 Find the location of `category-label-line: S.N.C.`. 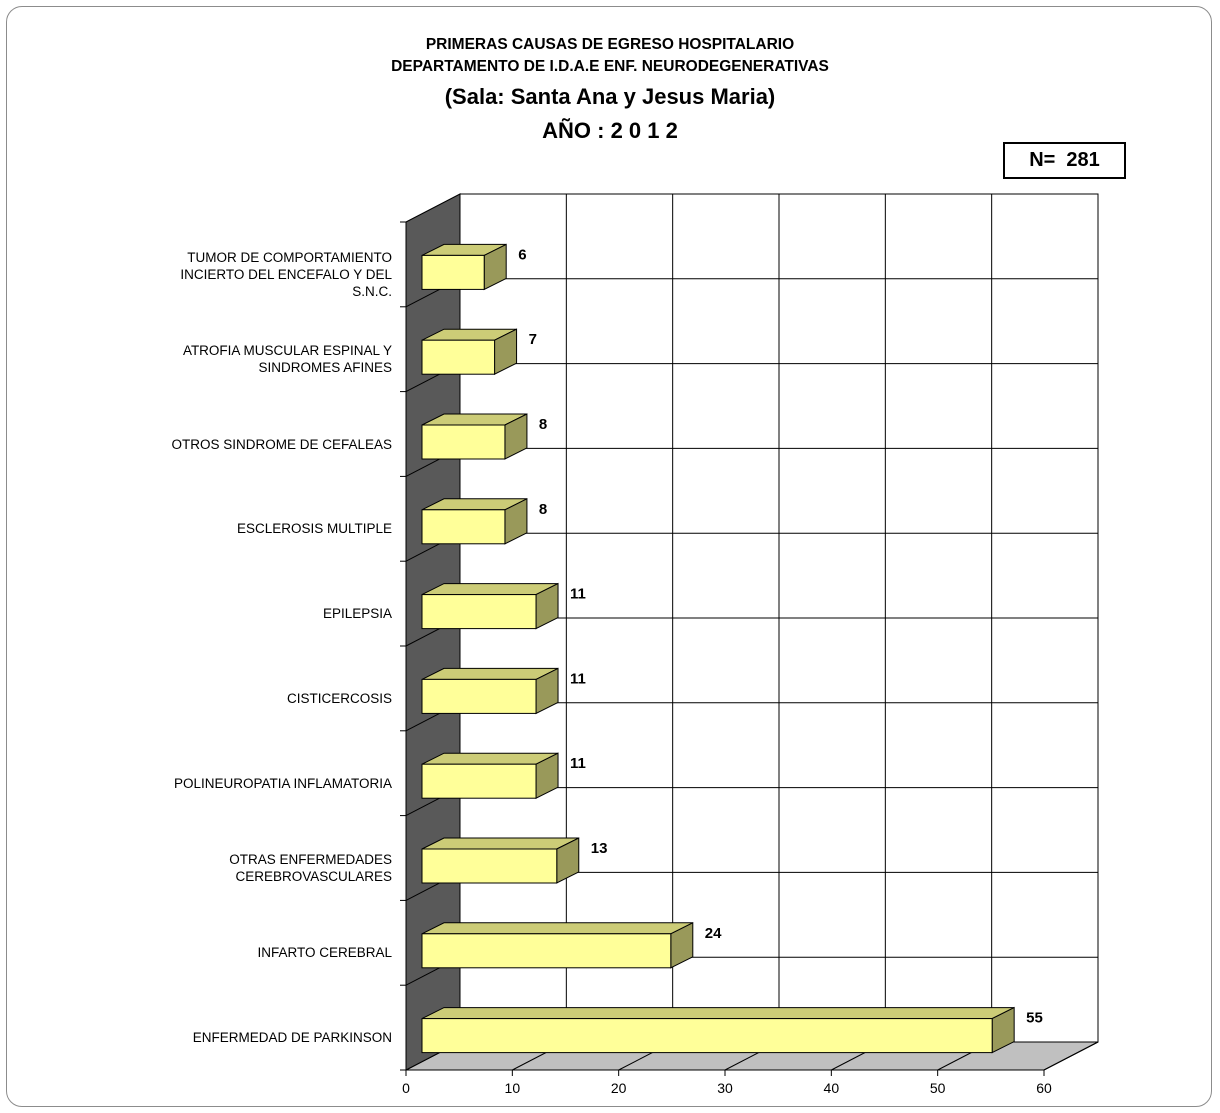

category-label-line: S.N.C. is located at coordinates (372, 291).